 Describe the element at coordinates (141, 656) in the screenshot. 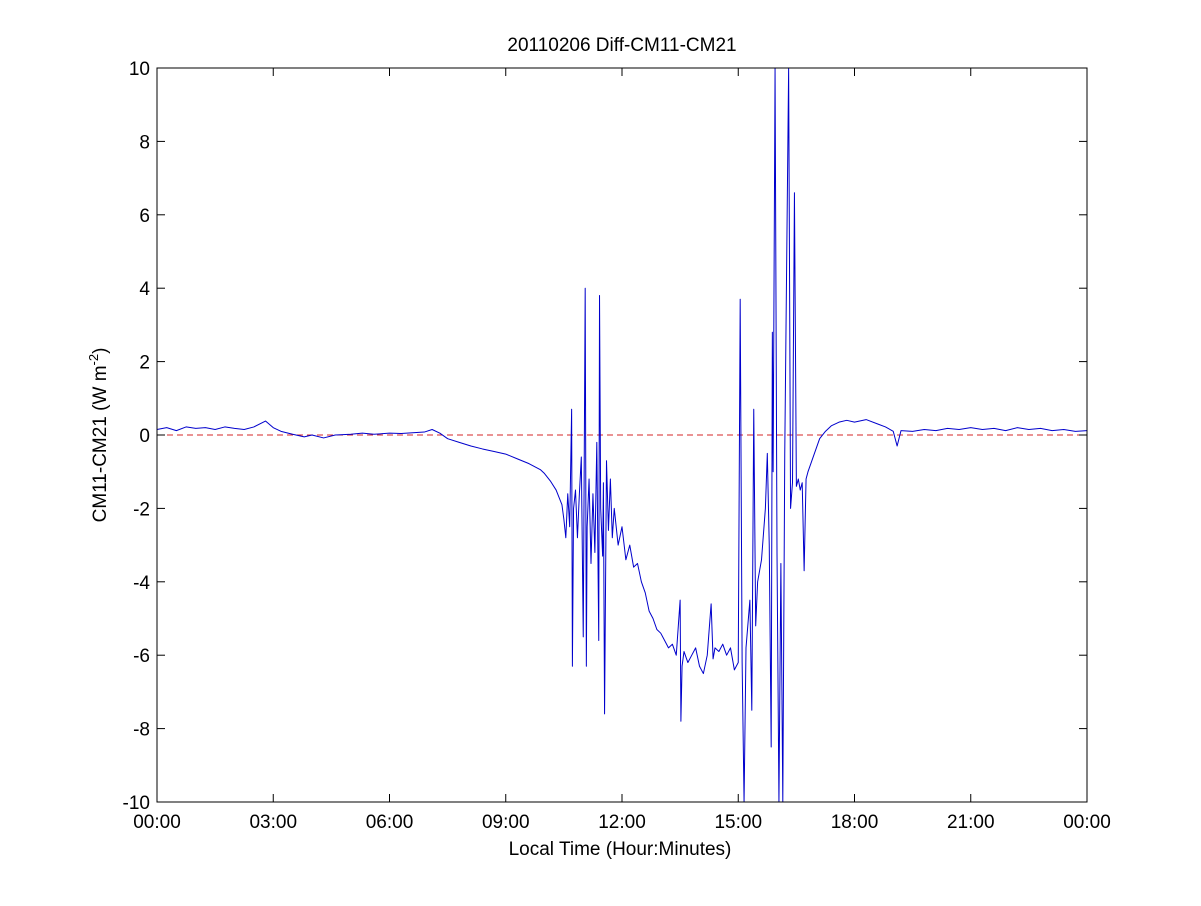

I see `y-tick-label: -6` at that location.